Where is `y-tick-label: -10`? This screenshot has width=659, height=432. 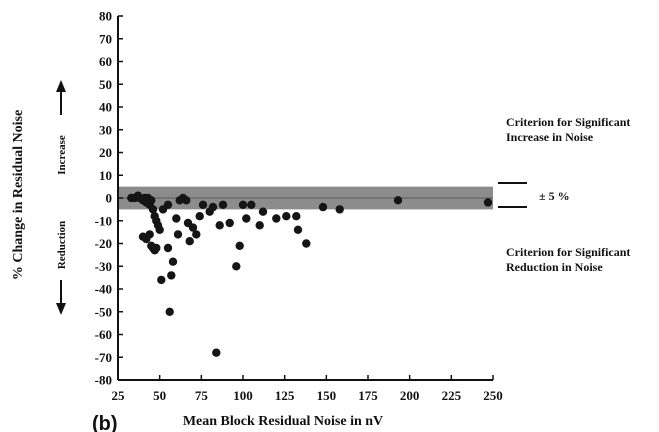
y-tick-label: -10 is located at coordinates (103, 220).